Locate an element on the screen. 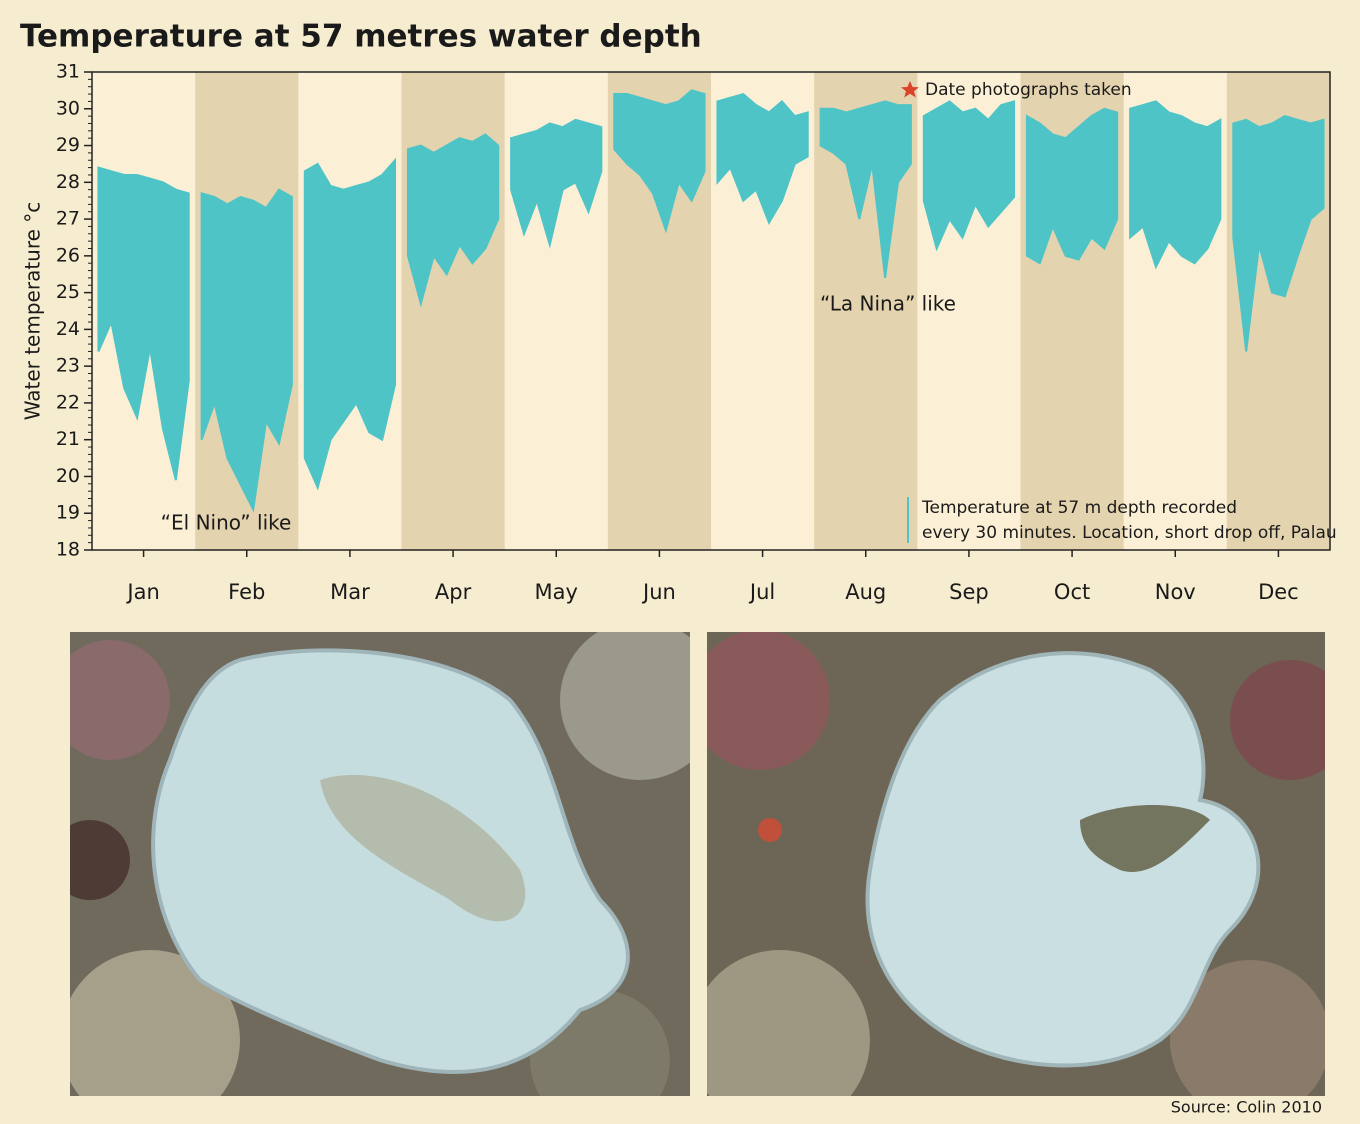  y-tick-label: 23 is located at coordinates (68, 366).